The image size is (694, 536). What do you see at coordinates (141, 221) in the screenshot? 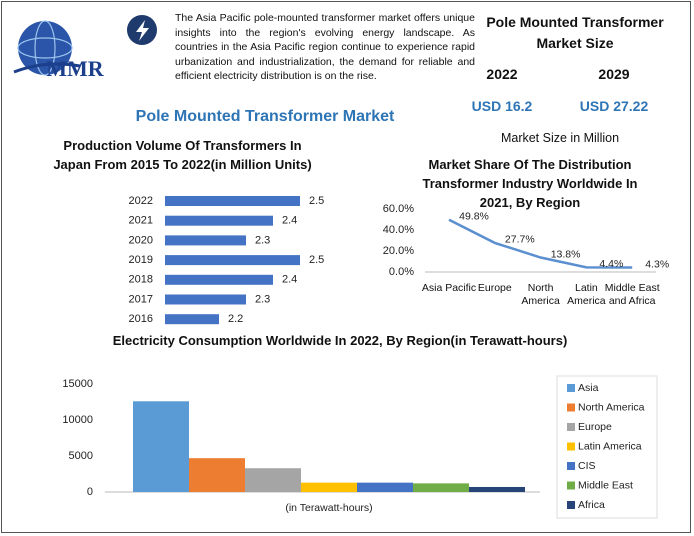
I see `y-tick-label: 2021` at bounding box center [141, 221].